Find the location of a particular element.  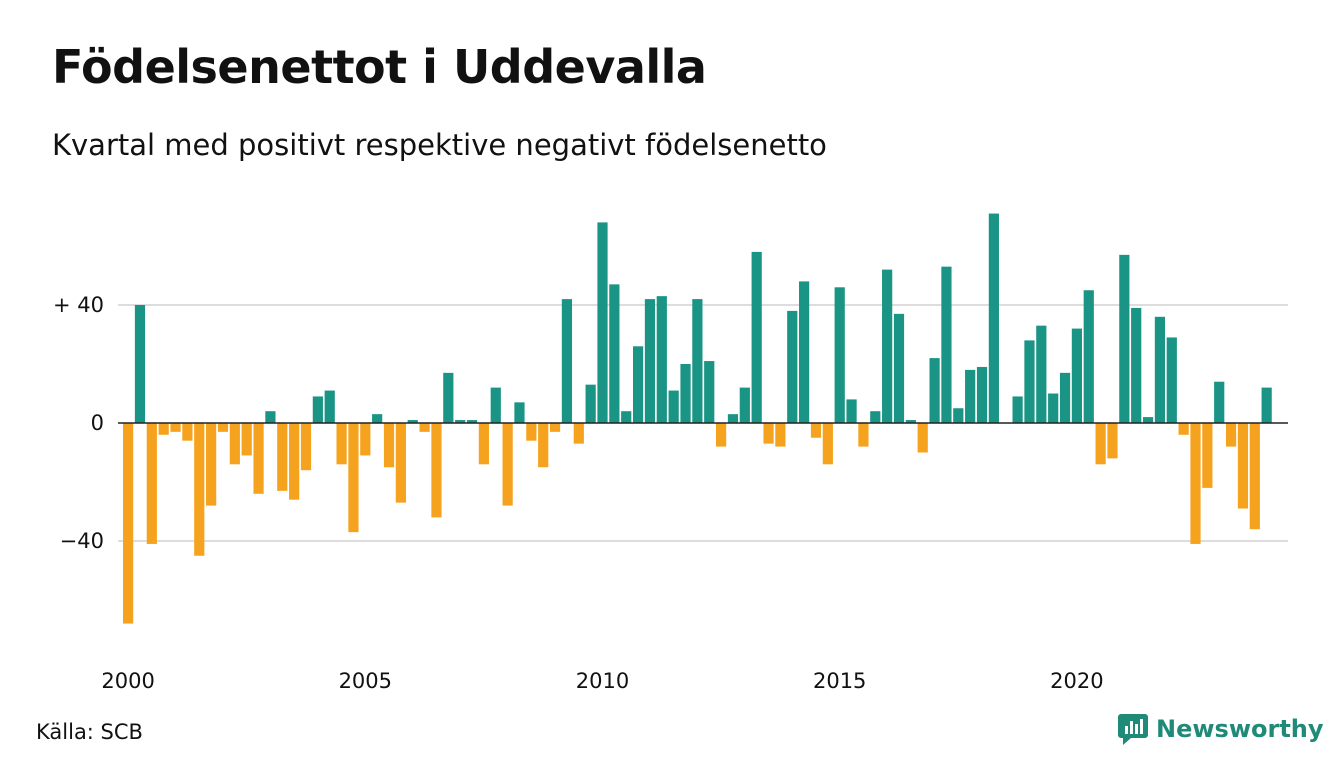

x-tick-label: 2010 is located at coordinates (602, 681).